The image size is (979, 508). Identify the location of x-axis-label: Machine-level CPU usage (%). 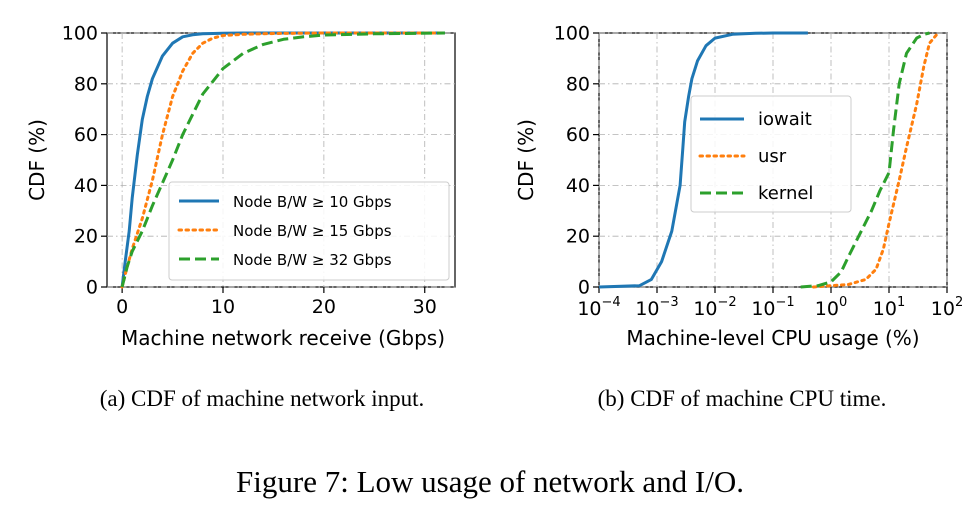
(772, 338).